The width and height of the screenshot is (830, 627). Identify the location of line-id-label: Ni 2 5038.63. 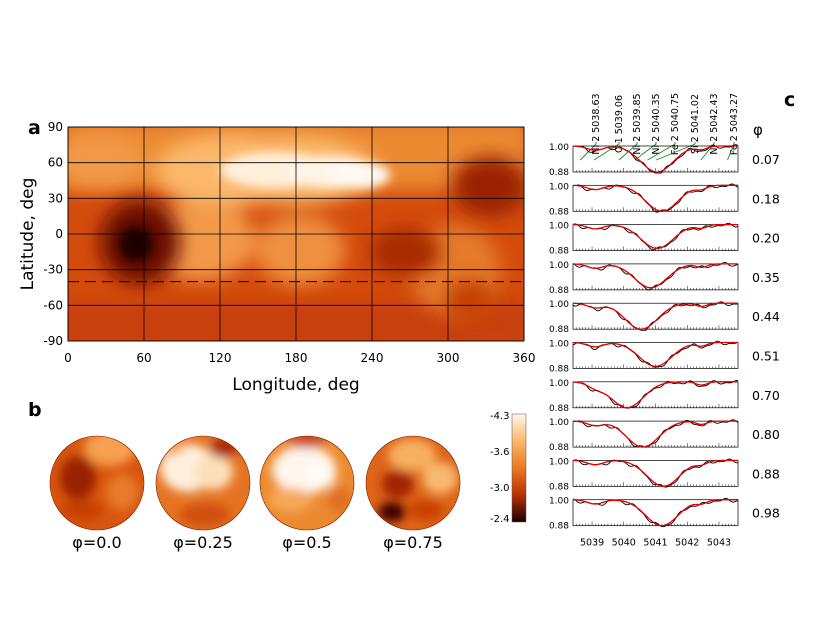
(596, 123).